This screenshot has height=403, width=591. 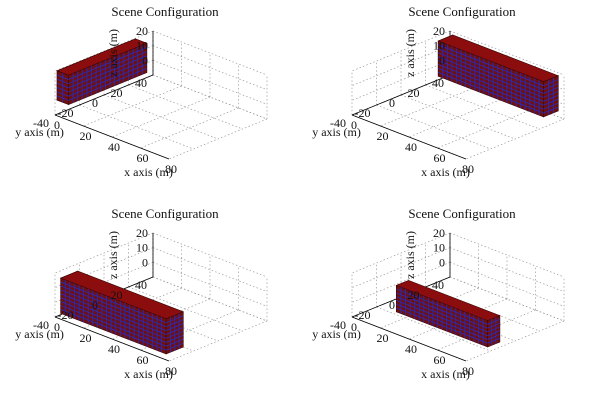 What do you see at coordinates (338, 325) in the screenshot?
I see `y-tick-label: -40` at bounding box center [338, 325].